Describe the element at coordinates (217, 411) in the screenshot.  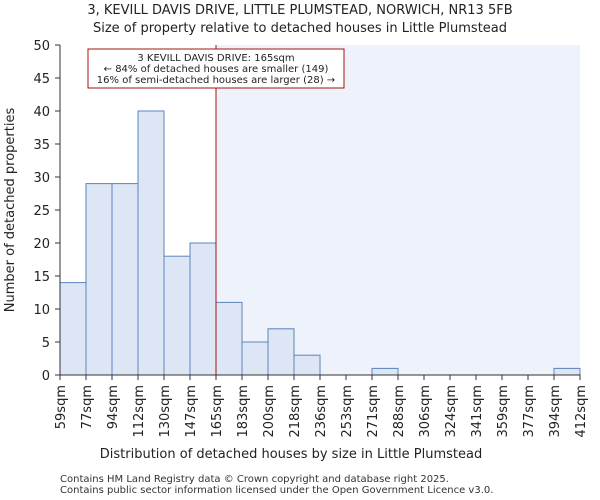
I see `x-tick-label: 165sqm` at that location.